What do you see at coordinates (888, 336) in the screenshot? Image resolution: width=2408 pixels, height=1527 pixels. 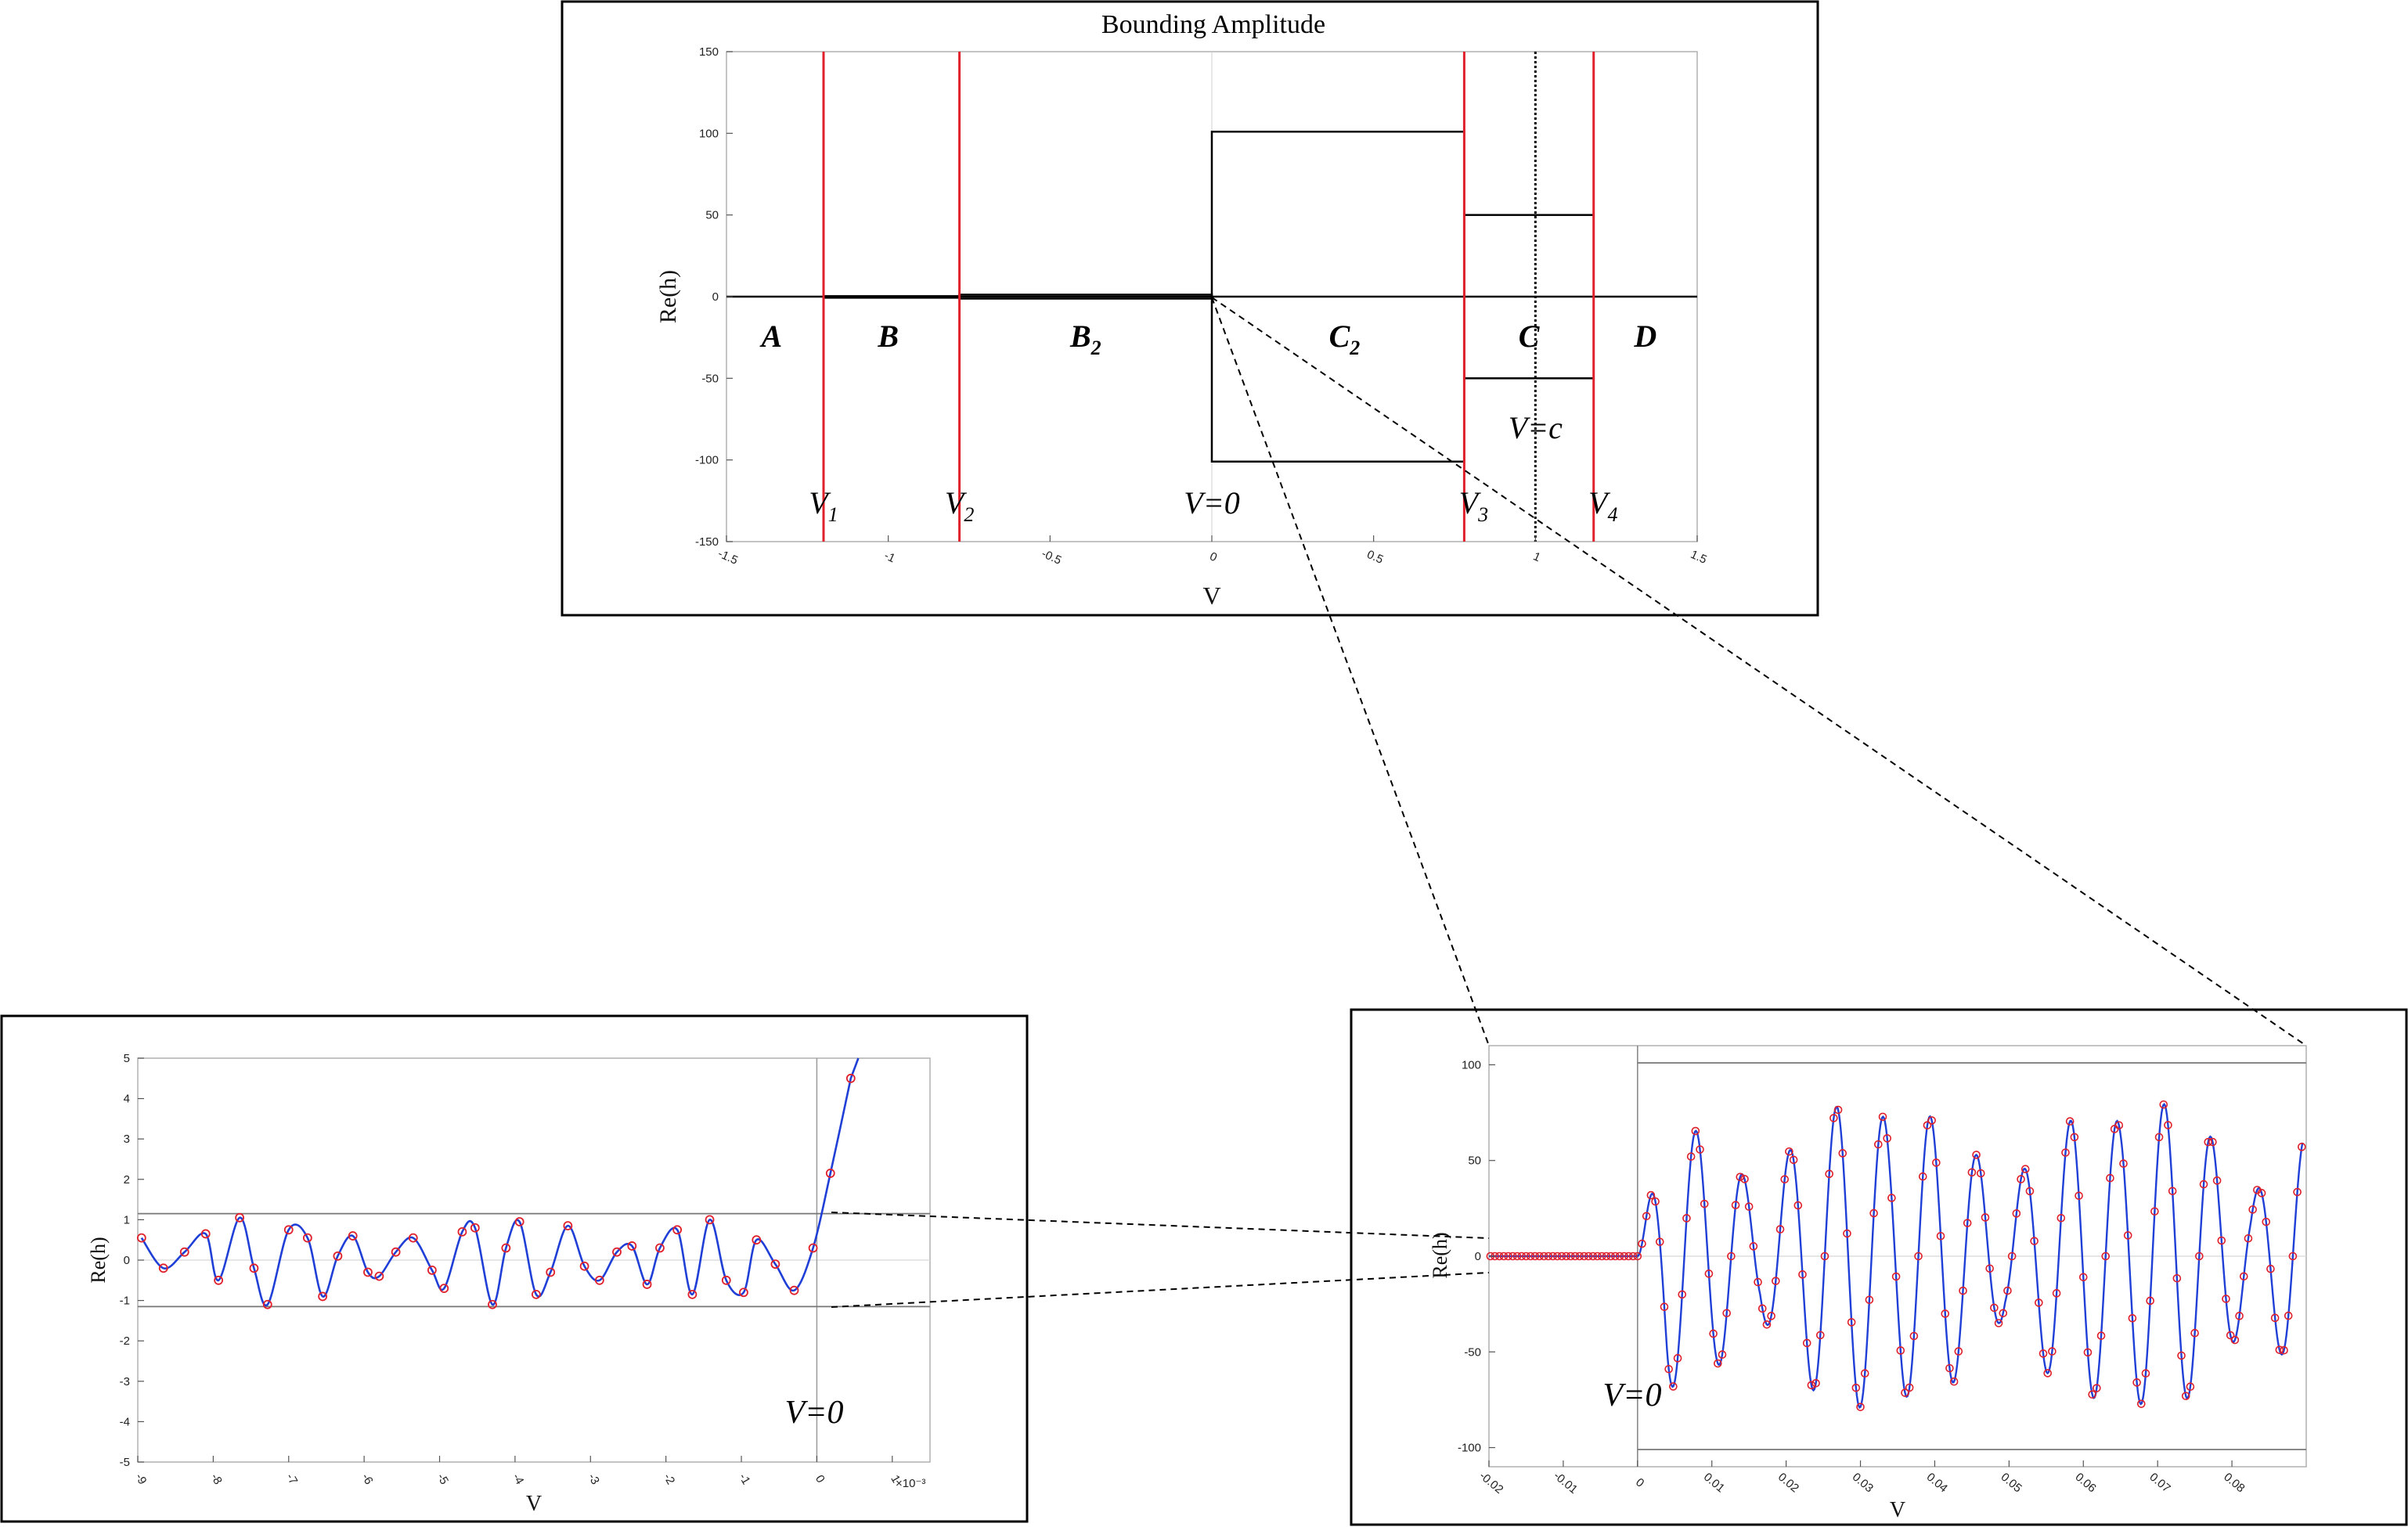 I see `region-label: B` at bounding box center [888, 336].